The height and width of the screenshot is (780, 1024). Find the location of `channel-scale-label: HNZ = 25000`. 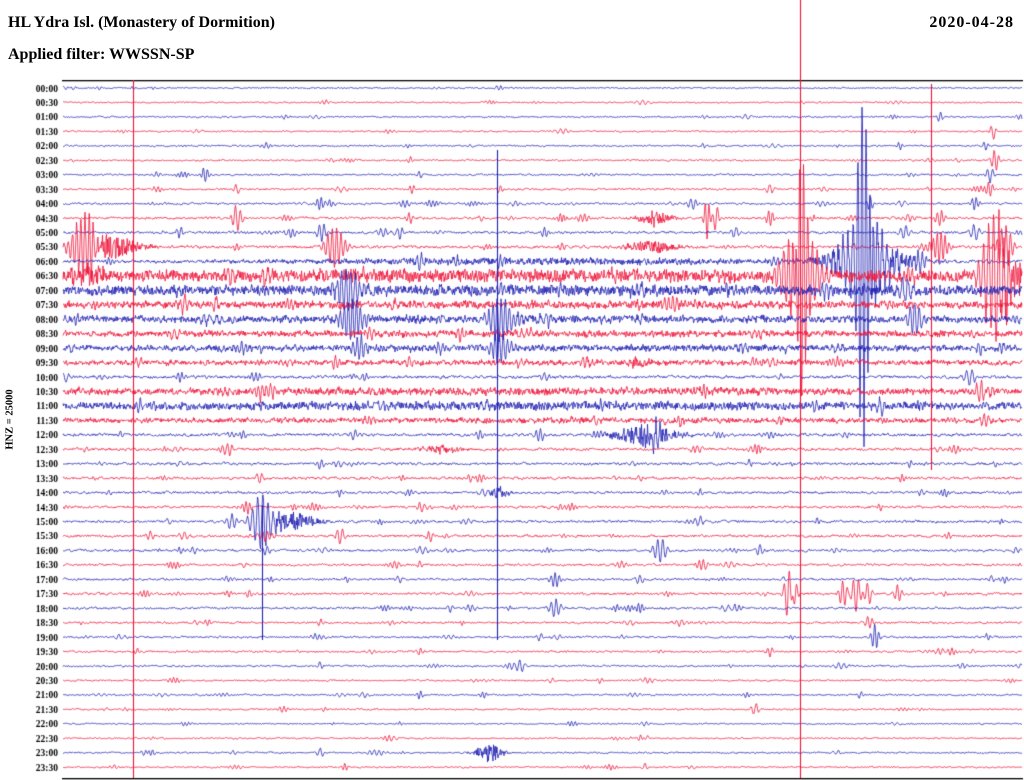

channel-scale-label: HNZ = 25000 is located at coordinates (10, 419).